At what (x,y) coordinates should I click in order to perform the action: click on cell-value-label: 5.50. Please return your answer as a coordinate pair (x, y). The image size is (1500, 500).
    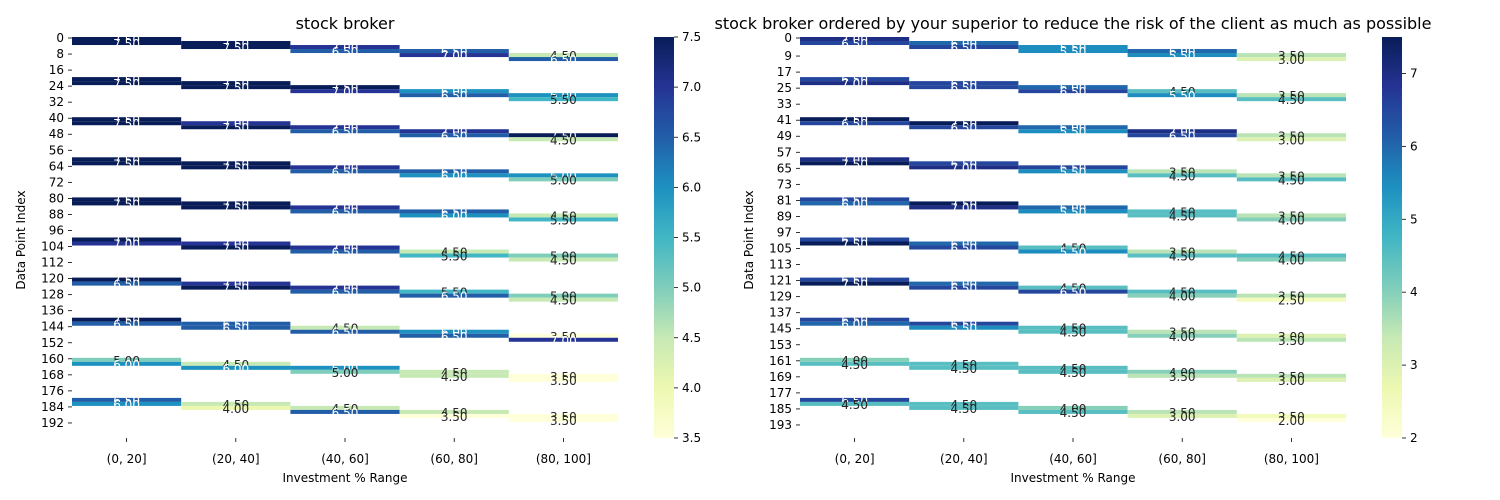
    Looking at the image, I should click on (563, 100).